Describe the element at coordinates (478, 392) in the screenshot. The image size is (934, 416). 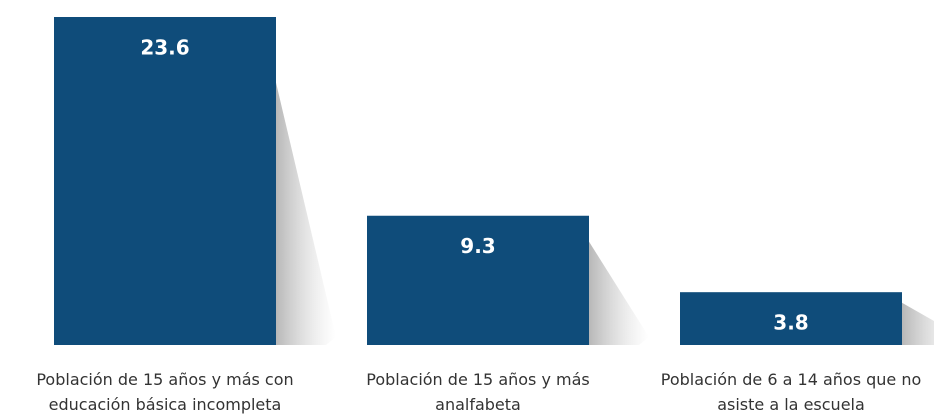
I see `category-label: Población de 15 años y más analfabeta` at that location.